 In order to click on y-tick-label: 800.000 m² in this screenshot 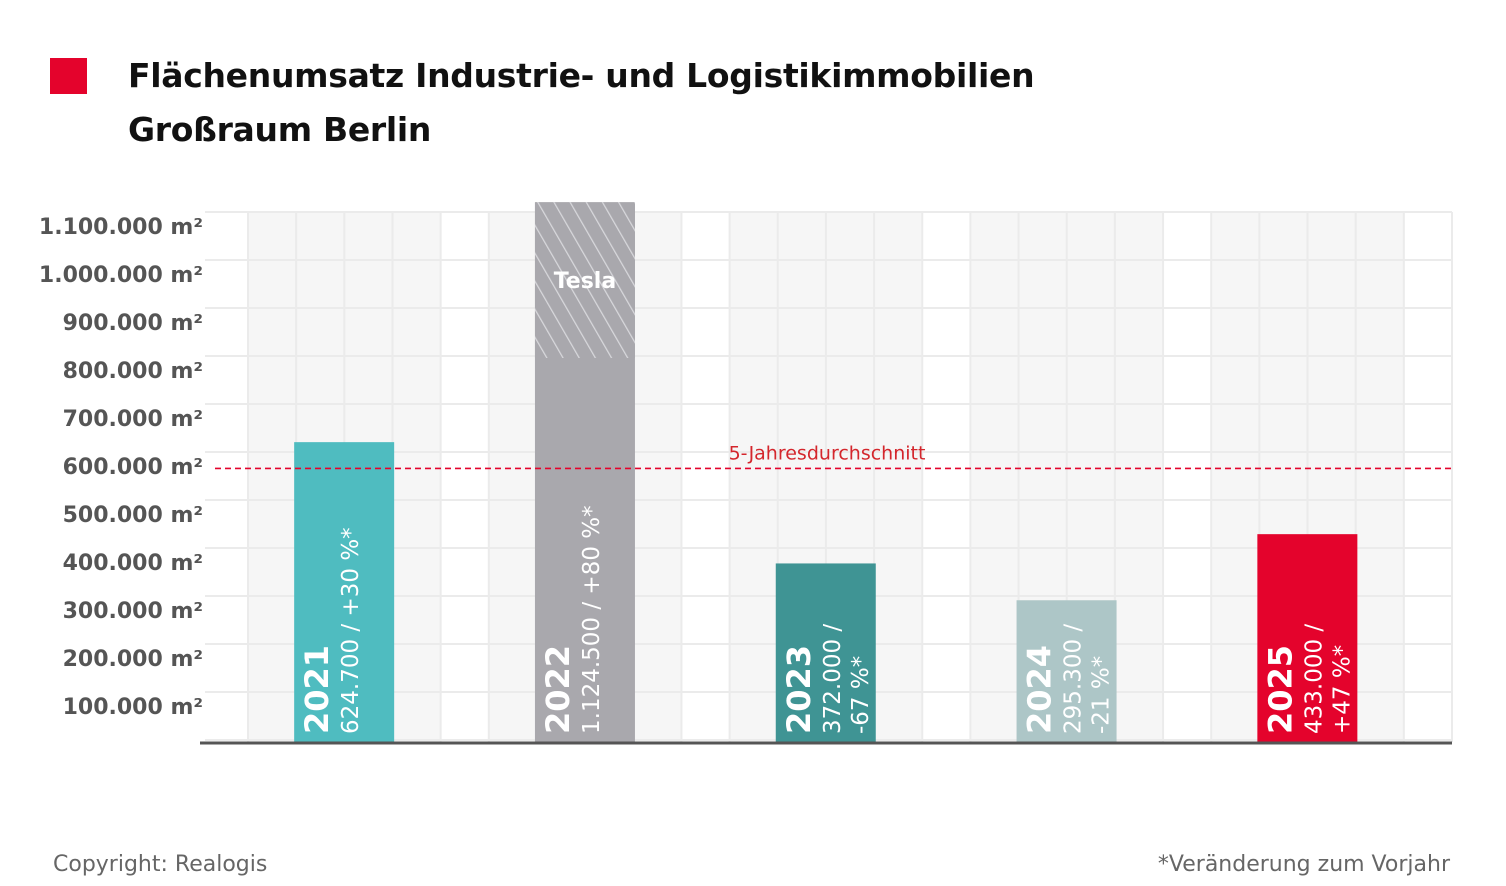, I will do `click(133, 371)`.